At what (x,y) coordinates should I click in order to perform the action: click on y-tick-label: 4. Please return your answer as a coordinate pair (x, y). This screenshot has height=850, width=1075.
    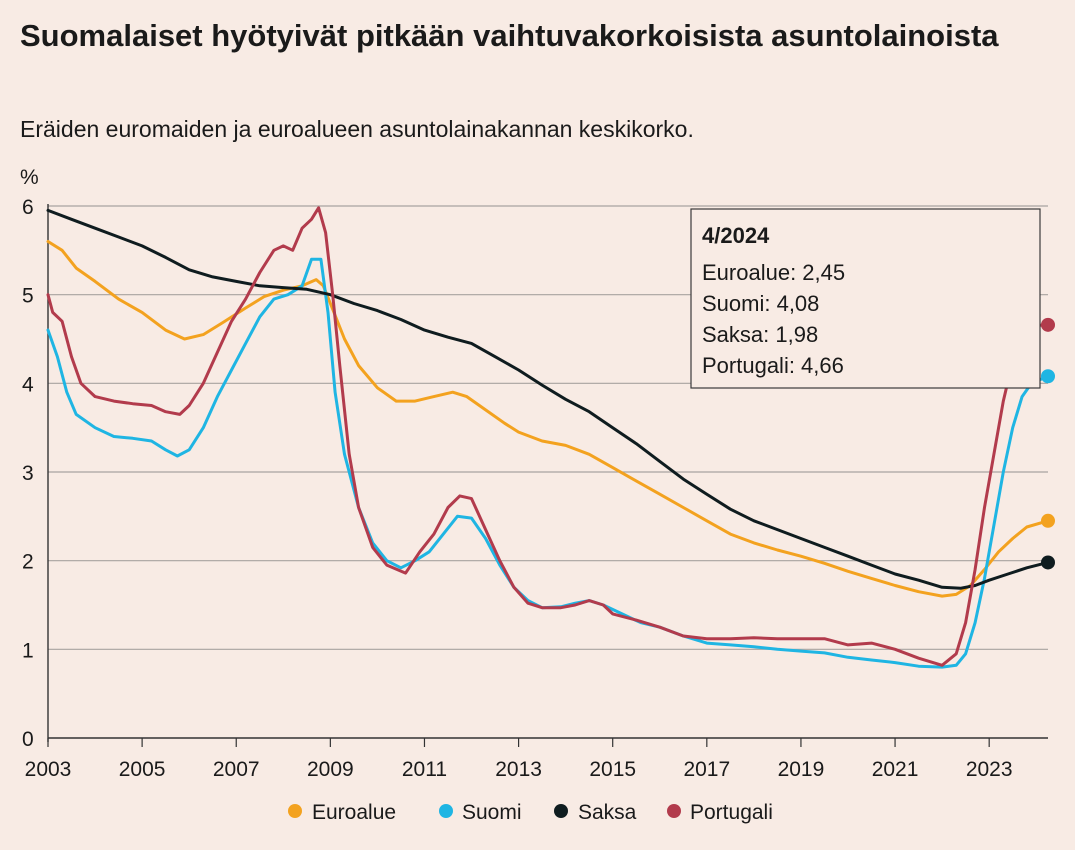
    Looking at the image, I should click on (28, 384).